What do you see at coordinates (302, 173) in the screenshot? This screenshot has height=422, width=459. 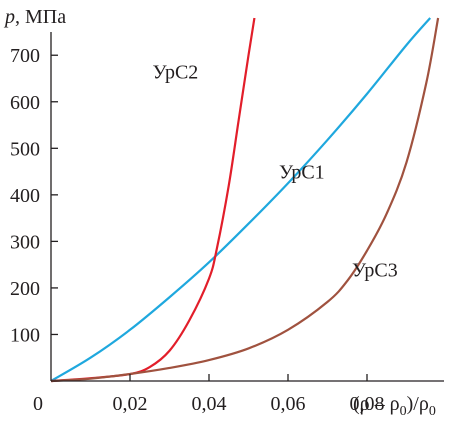 I see `series-label: УрС1` at bounding box center [302, 173].